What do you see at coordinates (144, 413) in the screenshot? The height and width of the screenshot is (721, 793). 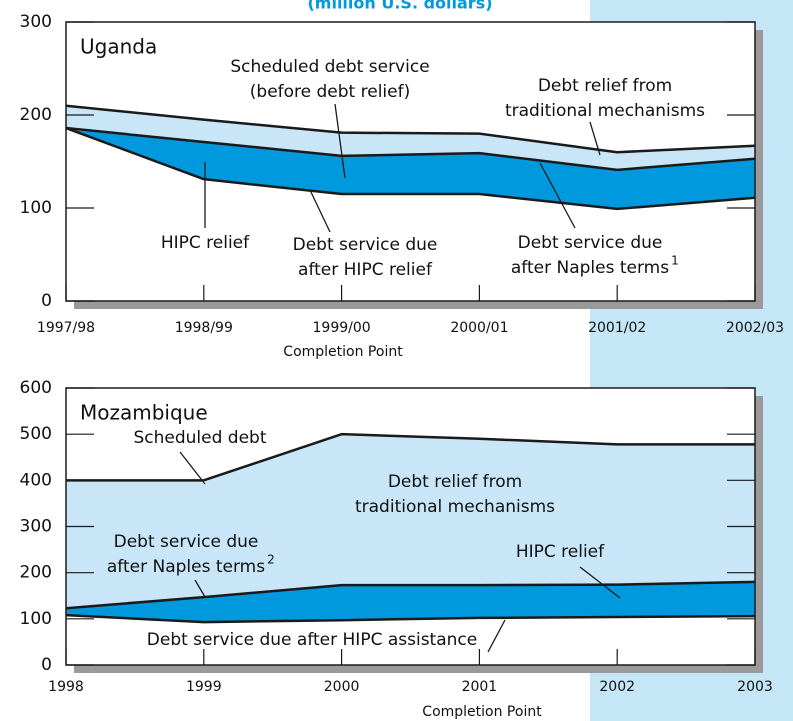 I see `chart-title: Mozambique` at bounding box center [144, 413].